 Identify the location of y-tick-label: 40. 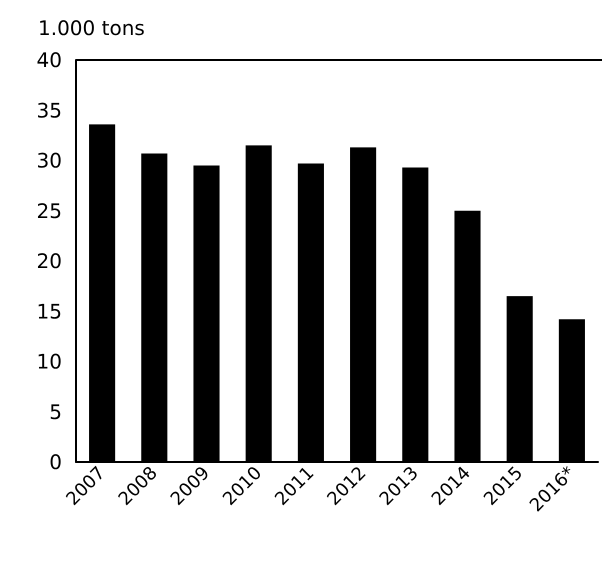
(49, 60).